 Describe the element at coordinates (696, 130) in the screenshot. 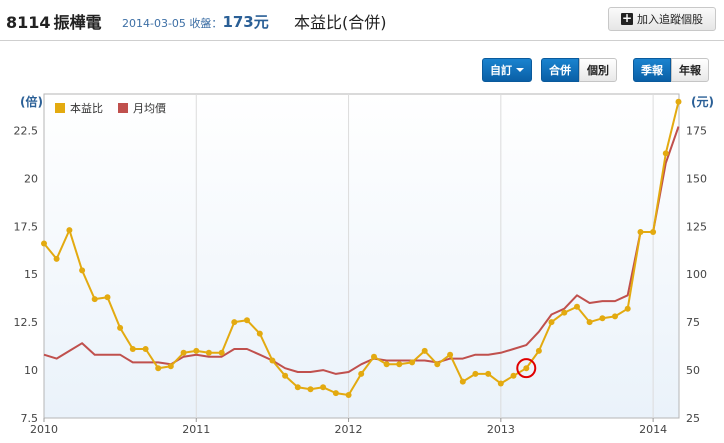

I see `right-tick-label: 175` at that location.